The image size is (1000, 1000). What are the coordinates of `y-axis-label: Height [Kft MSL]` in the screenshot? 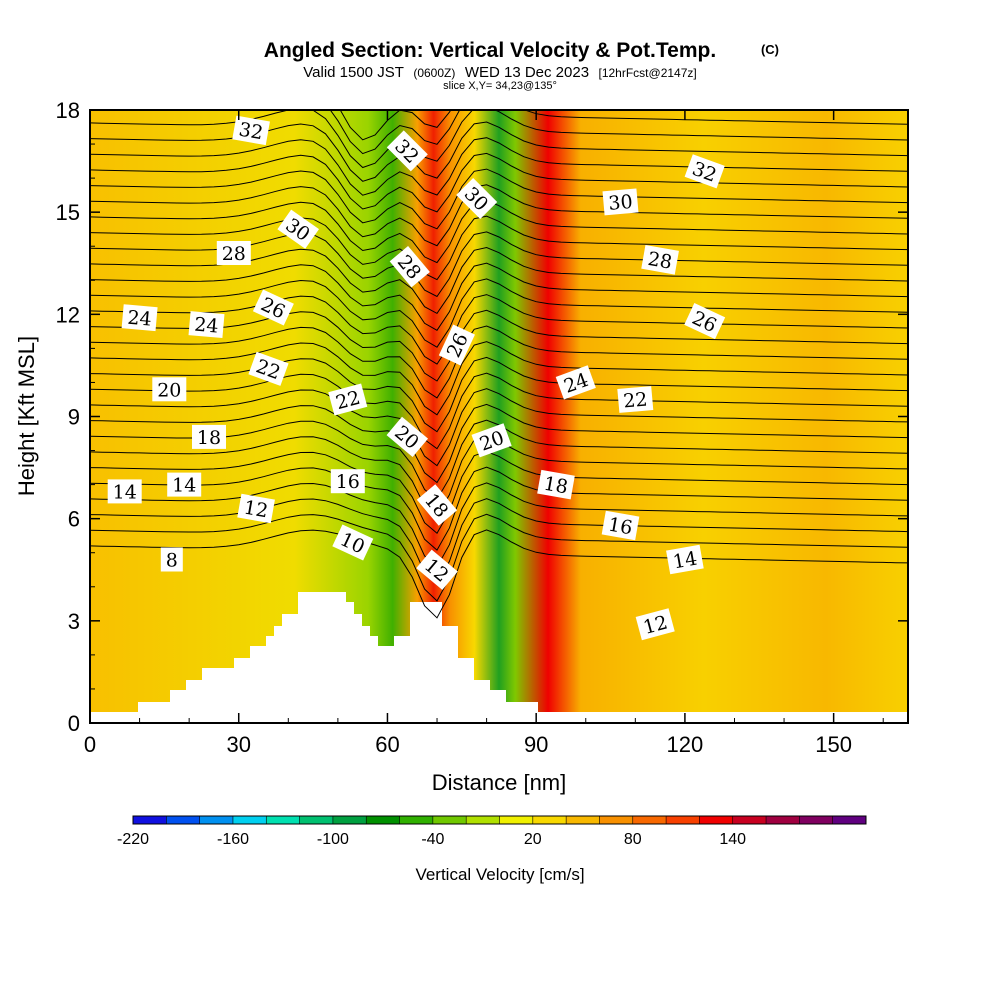 It's located at (26, 416).